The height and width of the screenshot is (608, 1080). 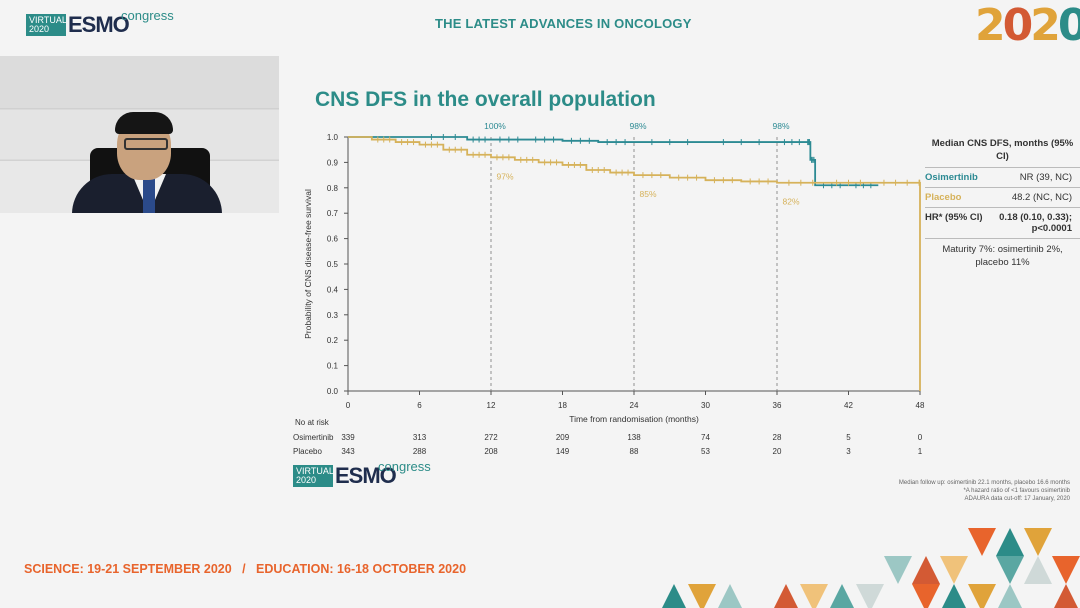 I want to click on speaker-video, so click(x=139, y=134).